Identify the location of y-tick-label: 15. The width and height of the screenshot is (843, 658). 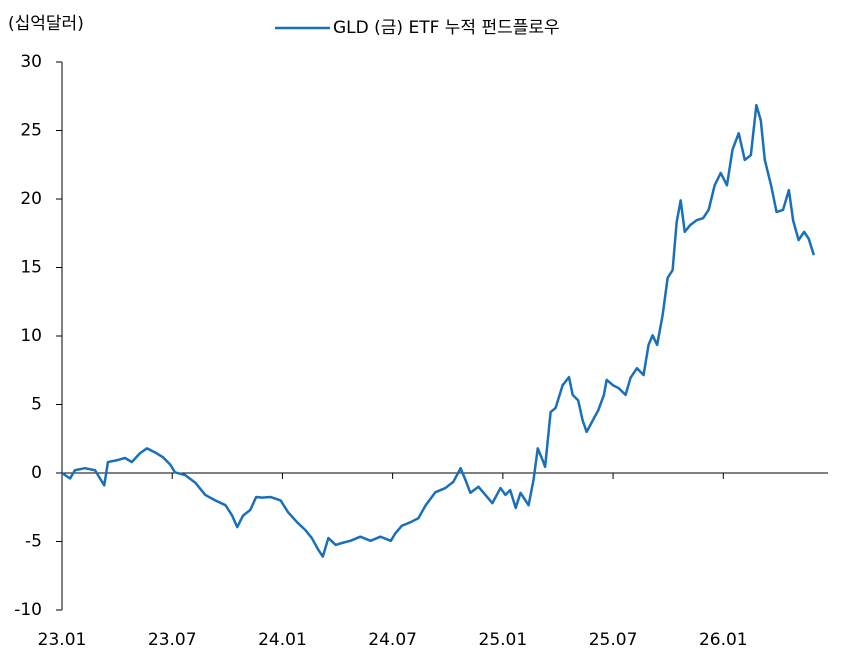
(31, 268).